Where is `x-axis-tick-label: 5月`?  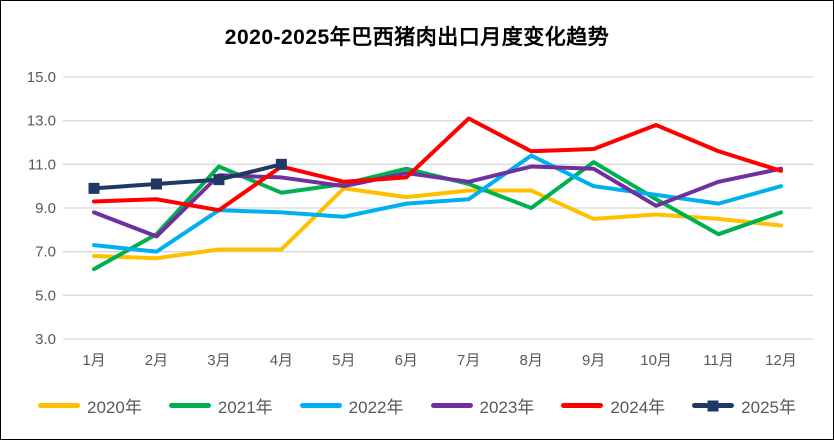
x-axis-tick-label: 5月 is located at coordinates (343, 360).